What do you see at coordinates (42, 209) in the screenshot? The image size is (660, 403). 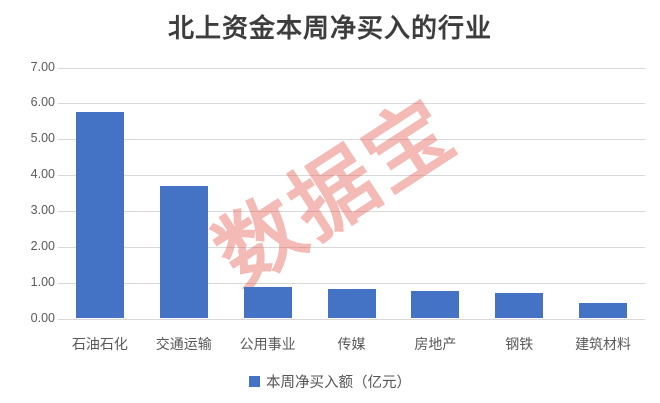 I see `y-axis-tick-label: 3.00` at bounding box center [42, 209].